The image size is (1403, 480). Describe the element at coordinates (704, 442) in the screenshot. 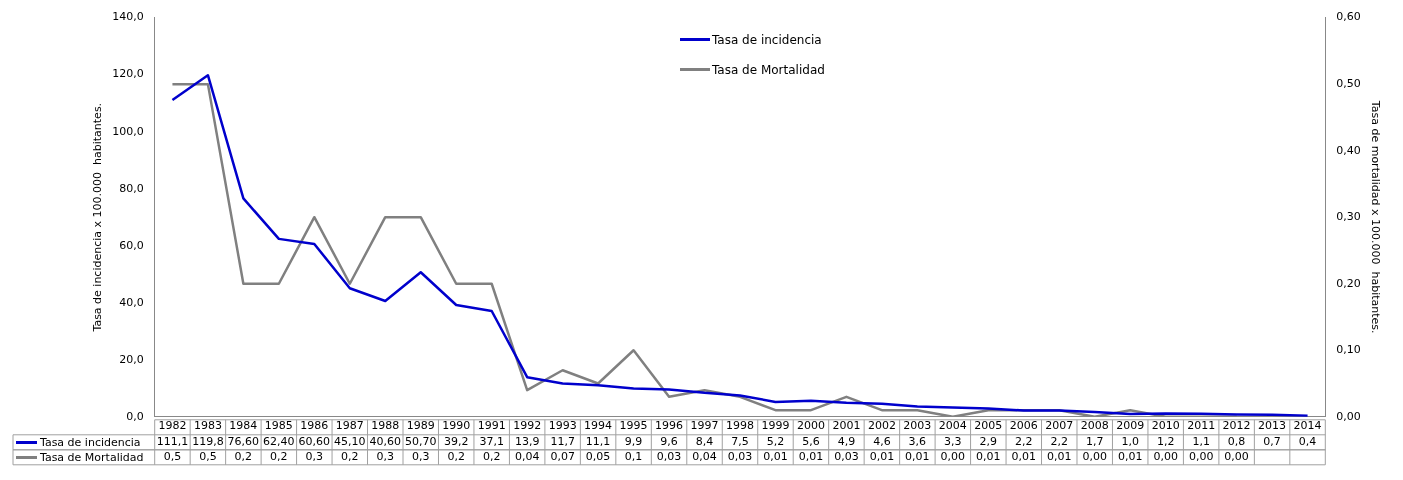

I see `data-label: 8,4` at that location.